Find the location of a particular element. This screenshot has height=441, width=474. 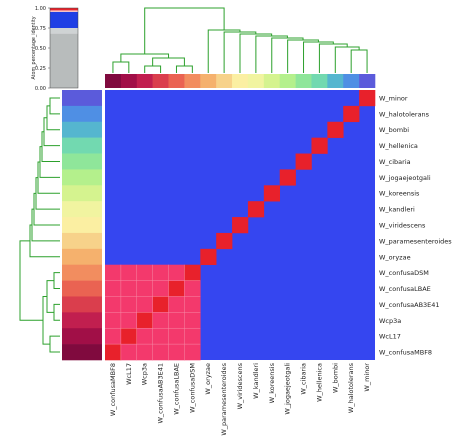

row-label: W_confusaAB3E41 is located at coordinates (409, 305).